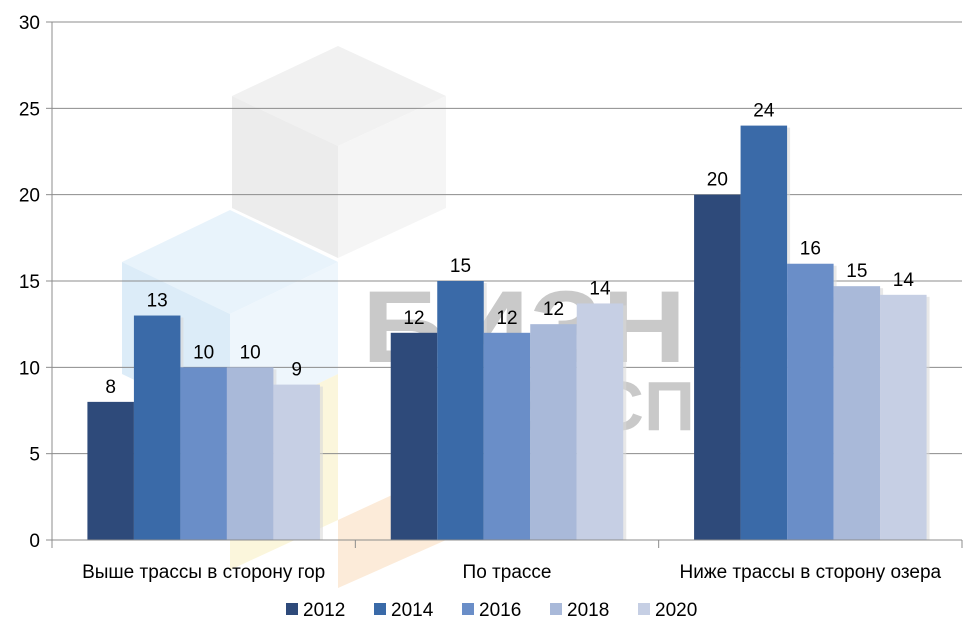 The image size is (977, 638). What do you see at coordinates (764, 111) in the screenshot?
I see `data-label-2014-2: 24` at bounding box center [764, 111].